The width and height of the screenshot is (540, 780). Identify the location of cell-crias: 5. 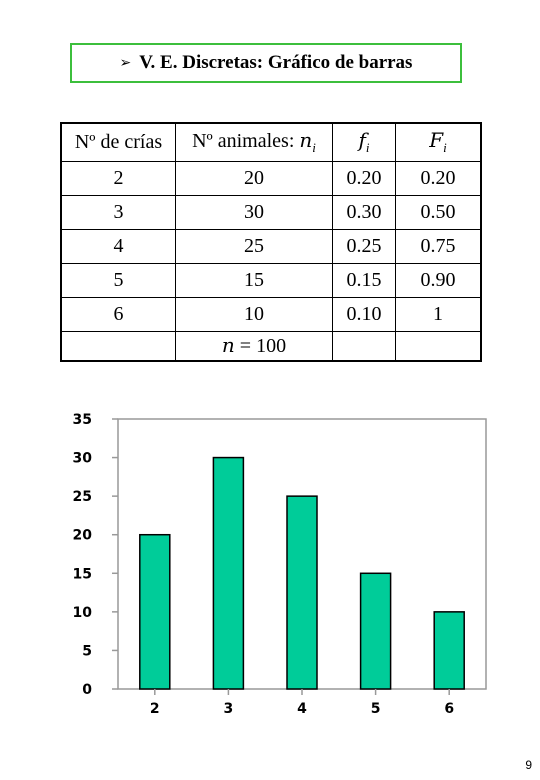
(118, 280).